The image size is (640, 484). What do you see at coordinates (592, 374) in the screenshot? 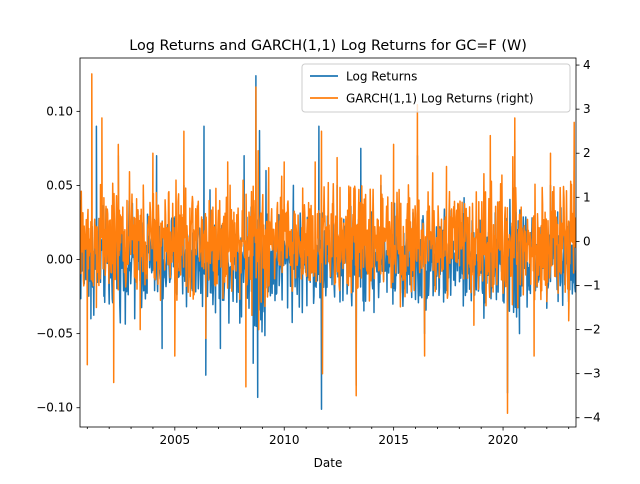
I see `y-right-tick-label: −3` at bounding box center [592, 374].